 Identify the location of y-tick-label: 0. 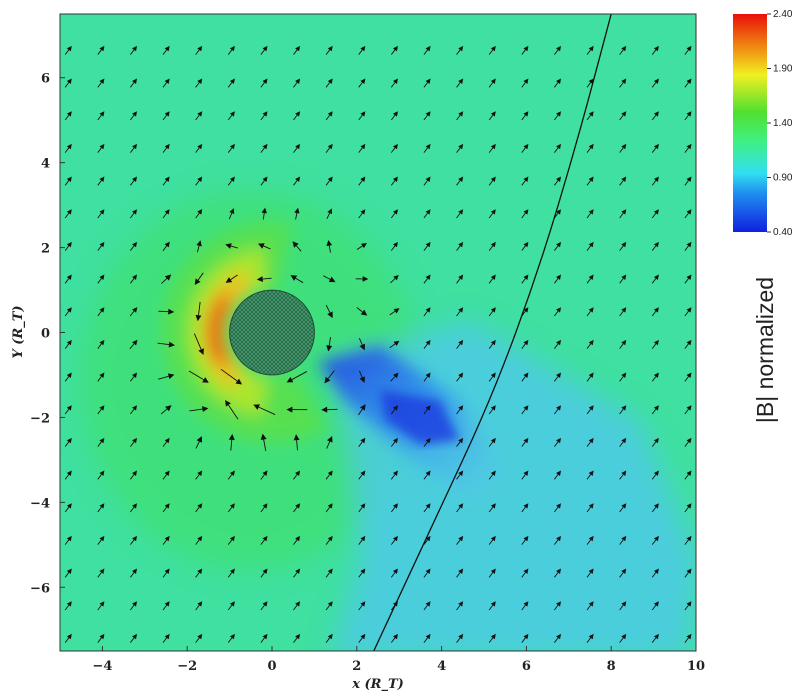
(45, 334).